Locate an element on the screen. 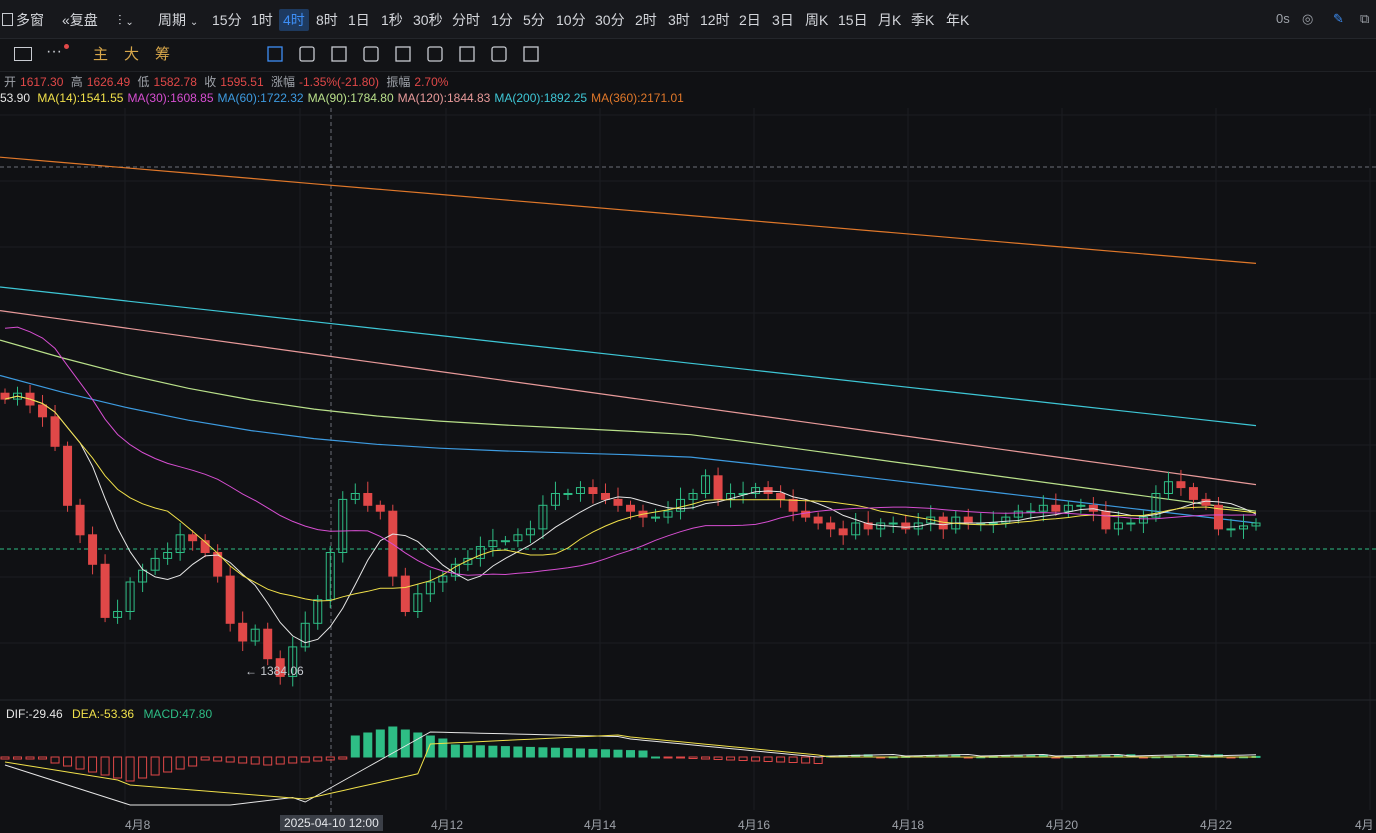 This screenshot has width=1376, height=833. magnet-icon is located at coordinates (467, 54).